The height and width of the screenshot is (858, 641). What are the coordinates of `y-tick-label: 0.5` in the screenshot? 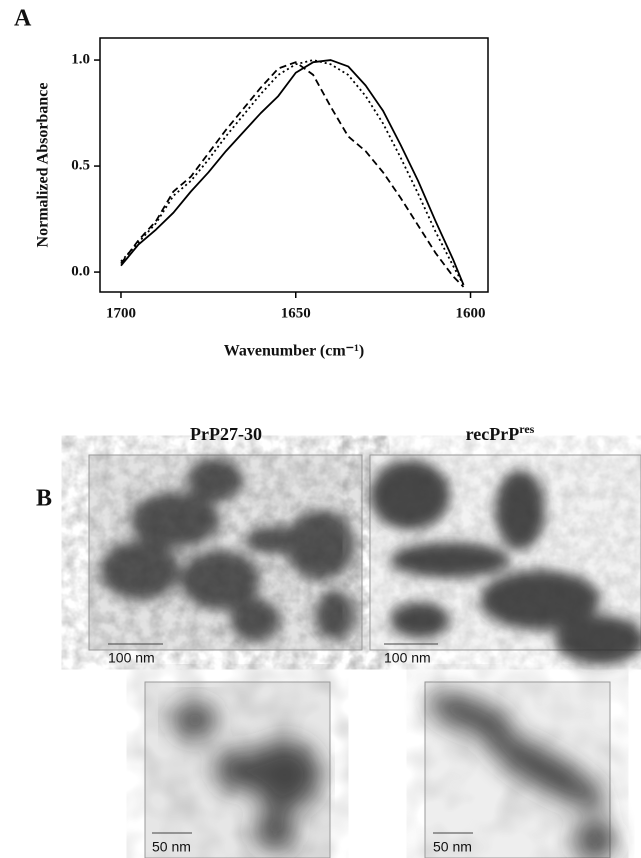 It's located at (80, 165).